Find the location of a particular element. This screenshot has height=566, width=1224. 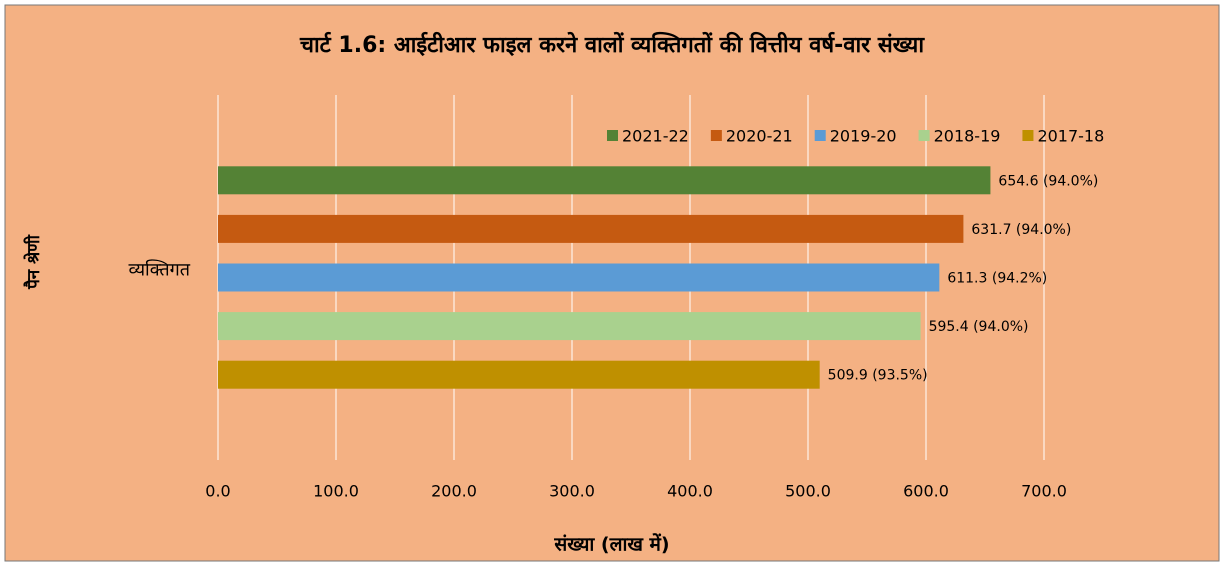

legend-label: 2018-19 is located at coordinates (967, 136).